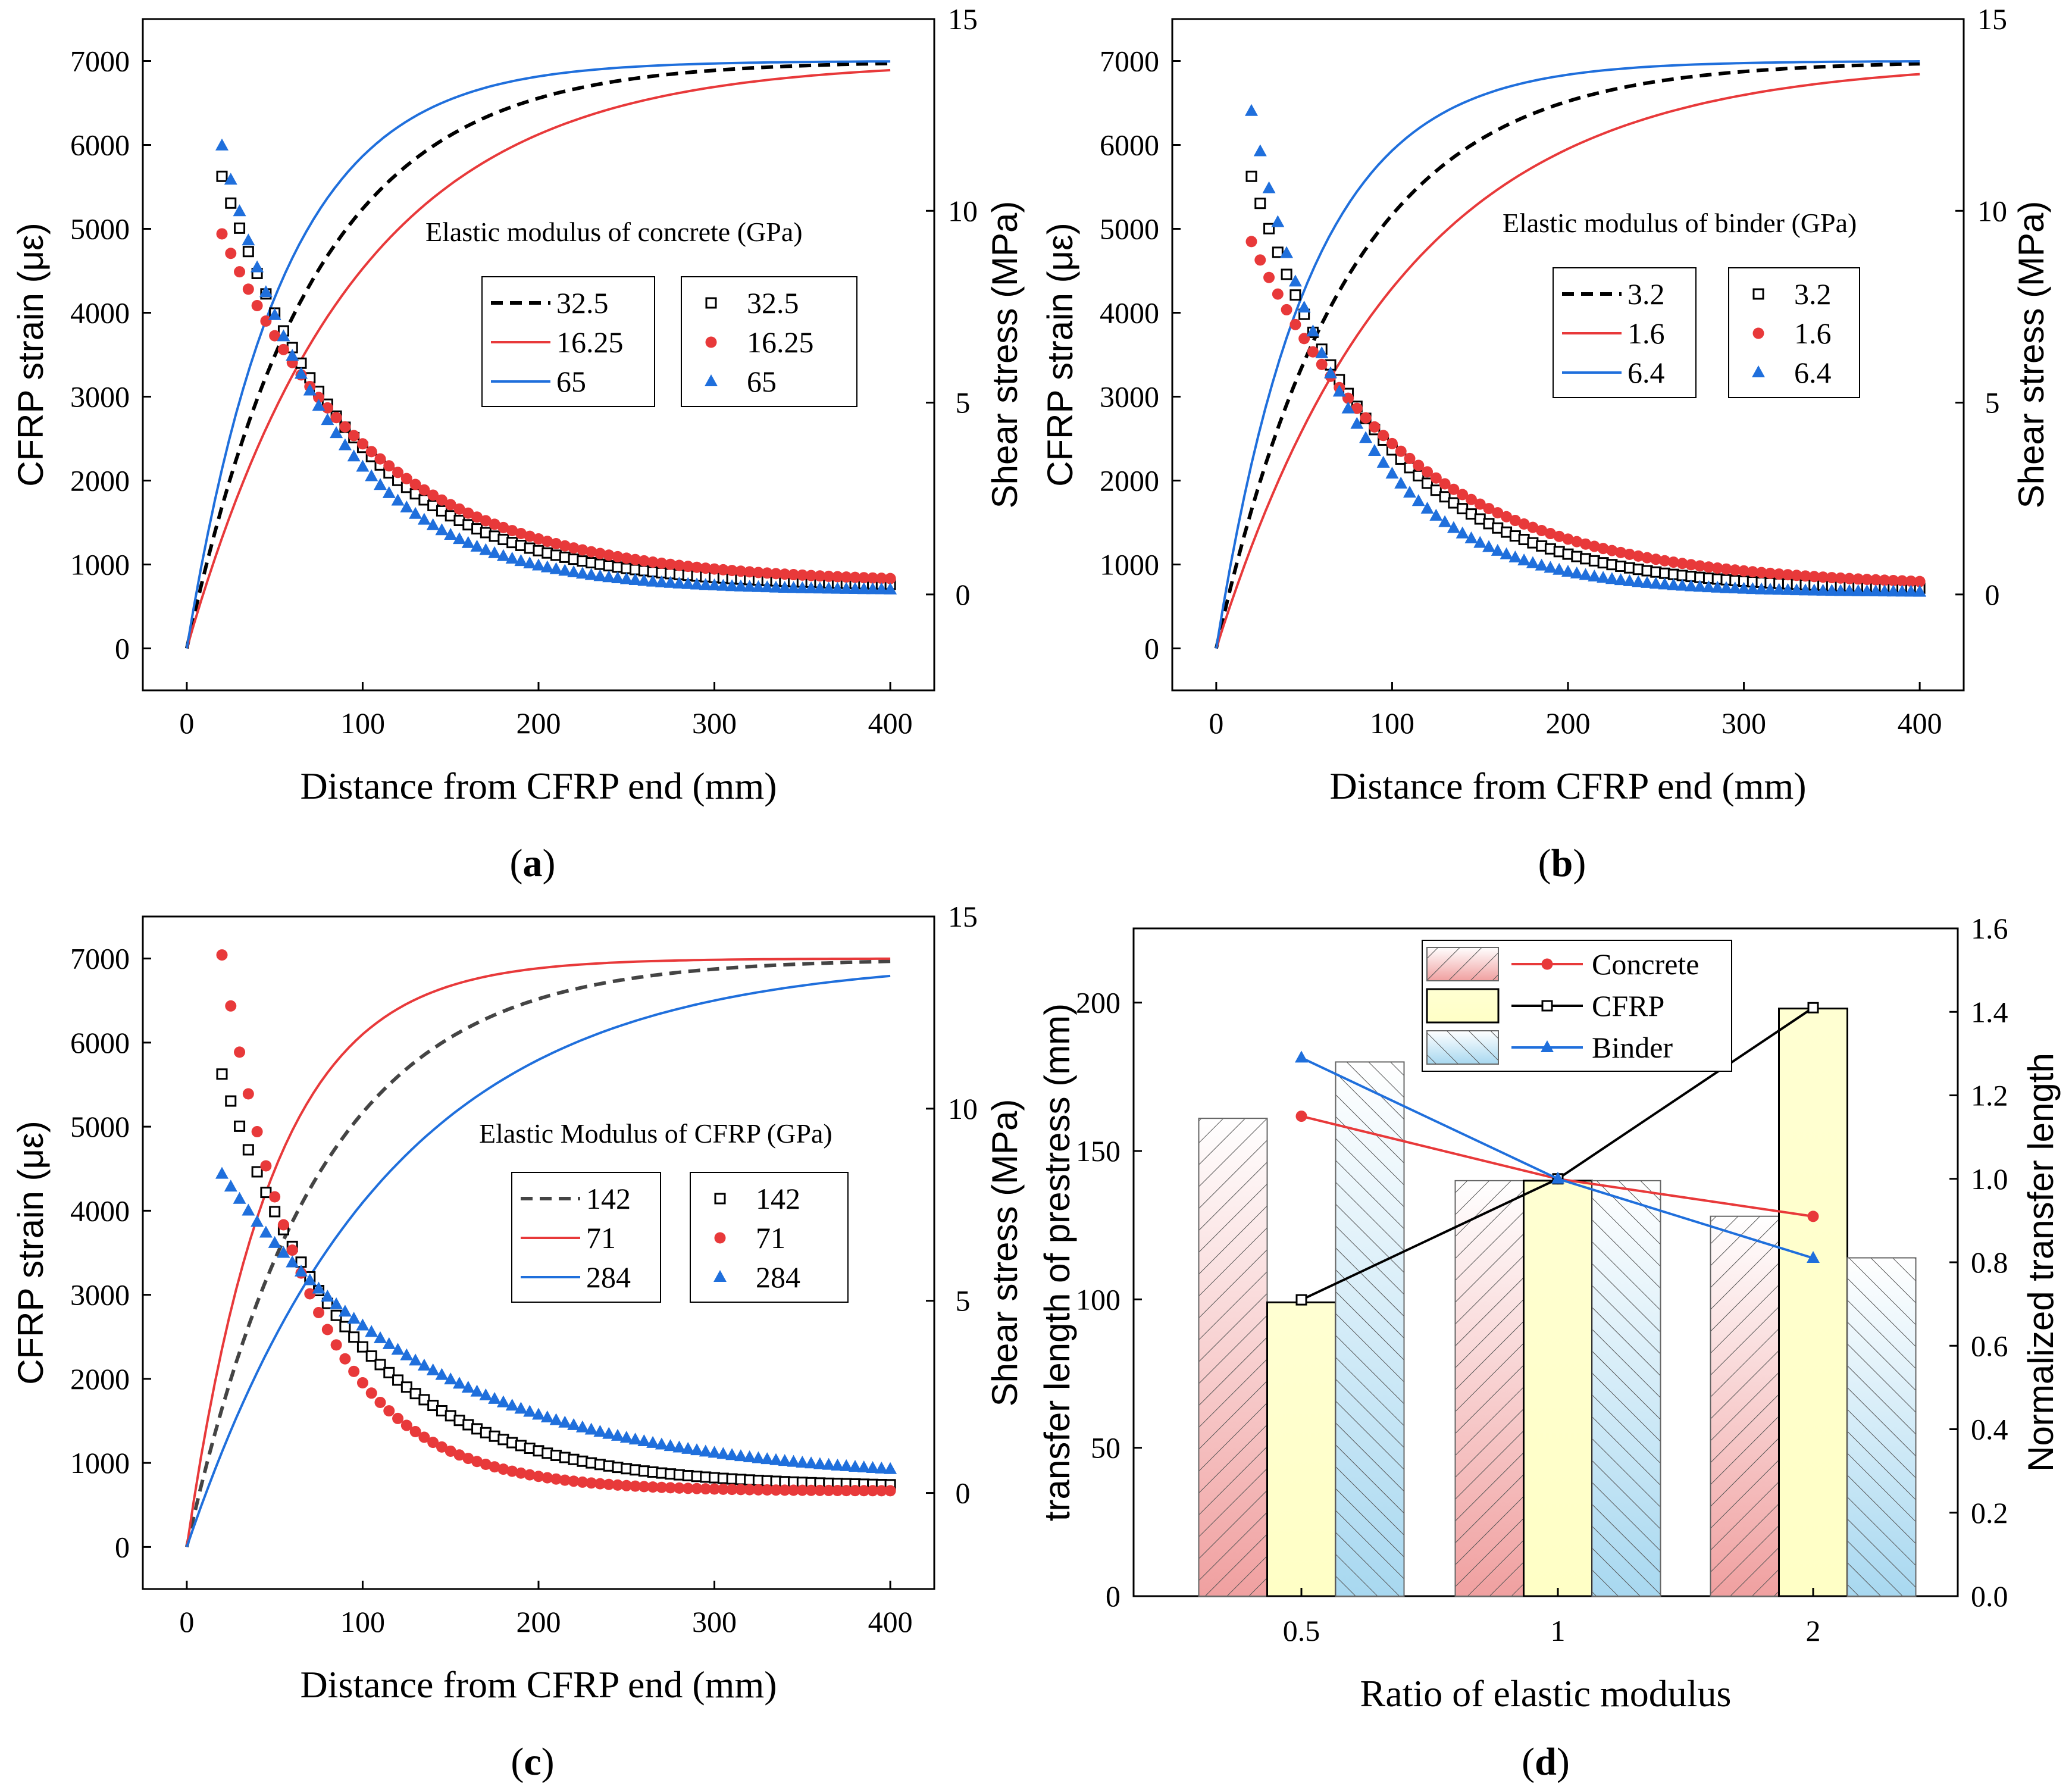 The height and width of the screenshot is (1786, 2072). What do you see at coordinates (1129, 397) in the screenshot?
I see `y-tick-label: 3000` at bounding box center [1129, 397].